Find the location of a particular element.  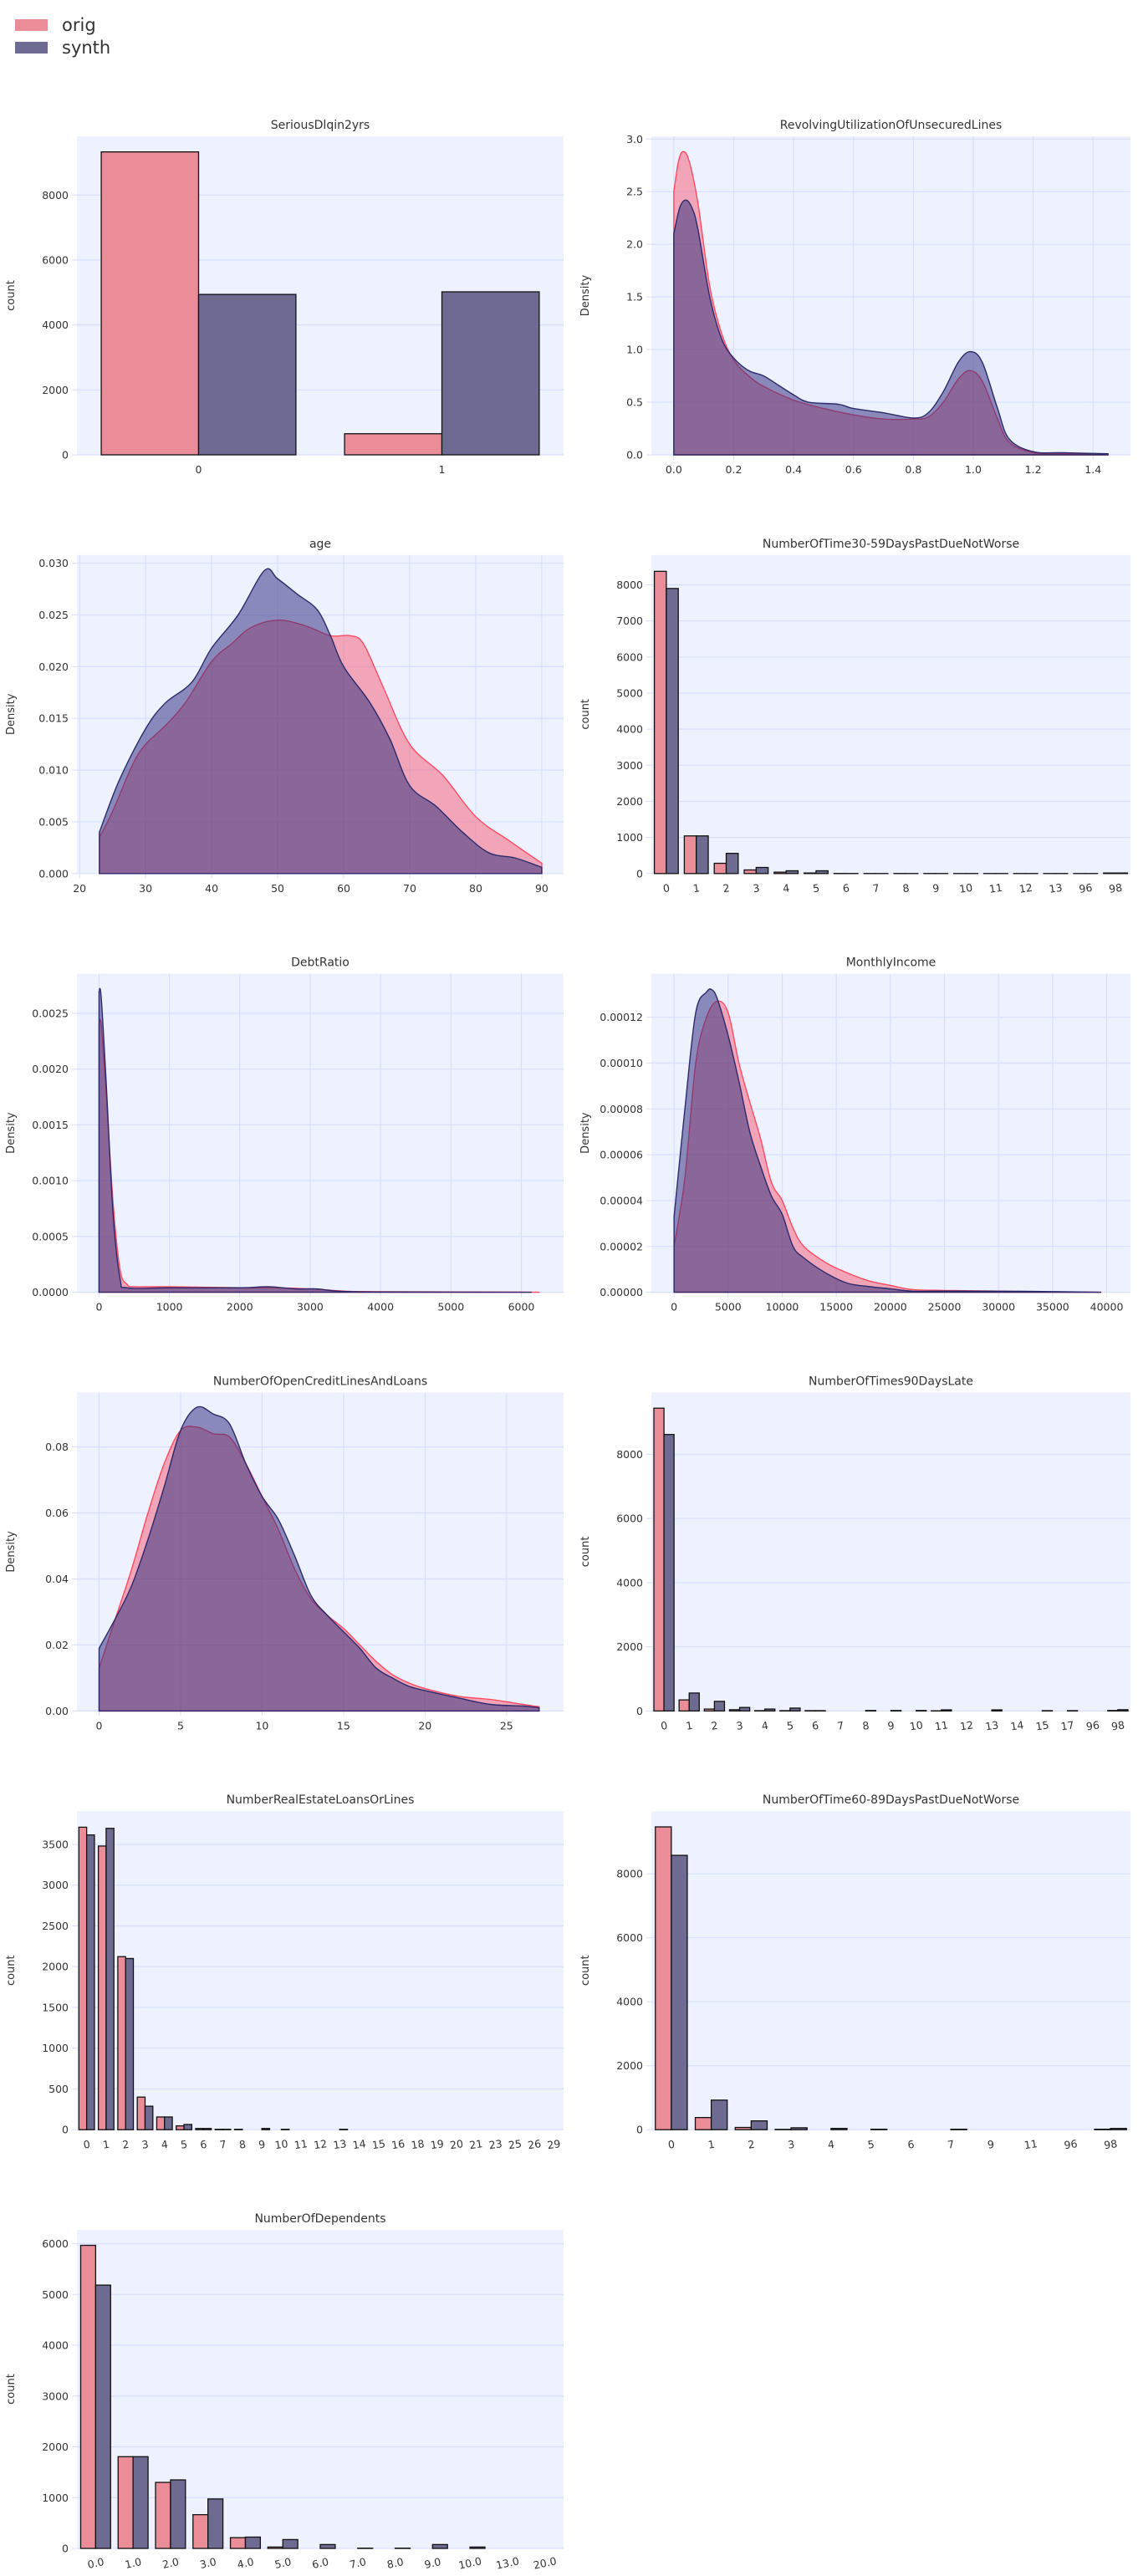

x-tick-label: 20.0 is located at coordinates (546, 2562).